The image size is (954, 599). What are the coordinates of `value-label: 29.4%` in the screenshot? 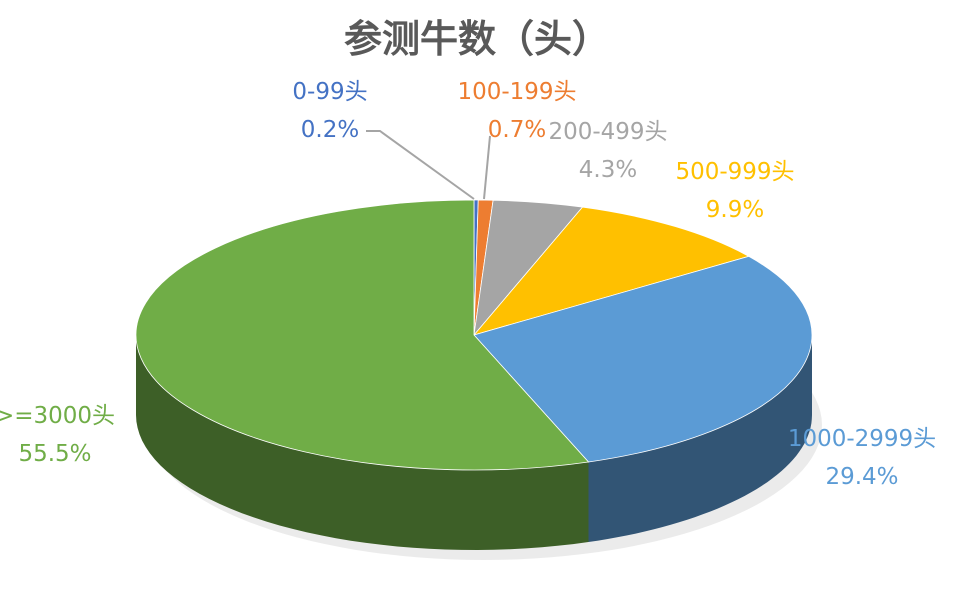 It's located at (862, 477).